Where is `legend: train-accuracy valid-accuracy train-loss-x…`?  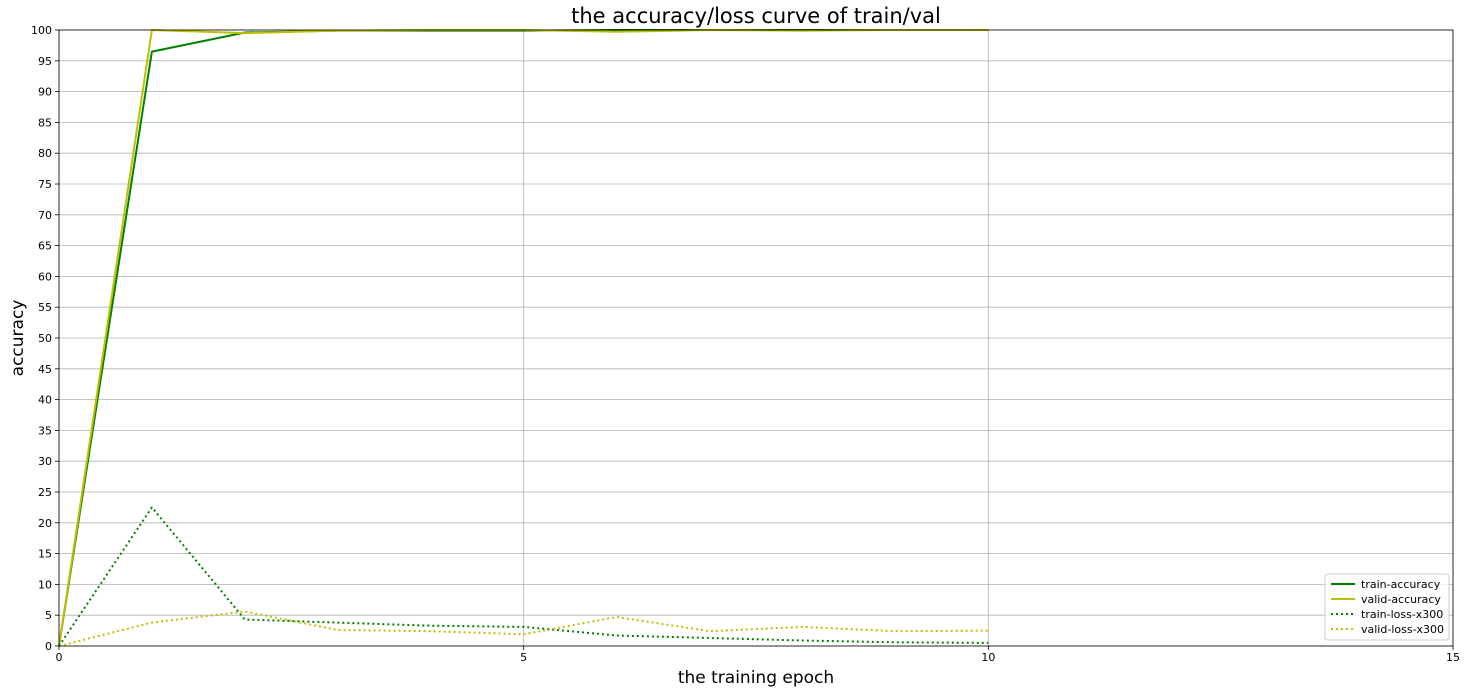 legend: train-accuracy valid-accuracy train-loss-x… is located at coordinates (1387, 607).